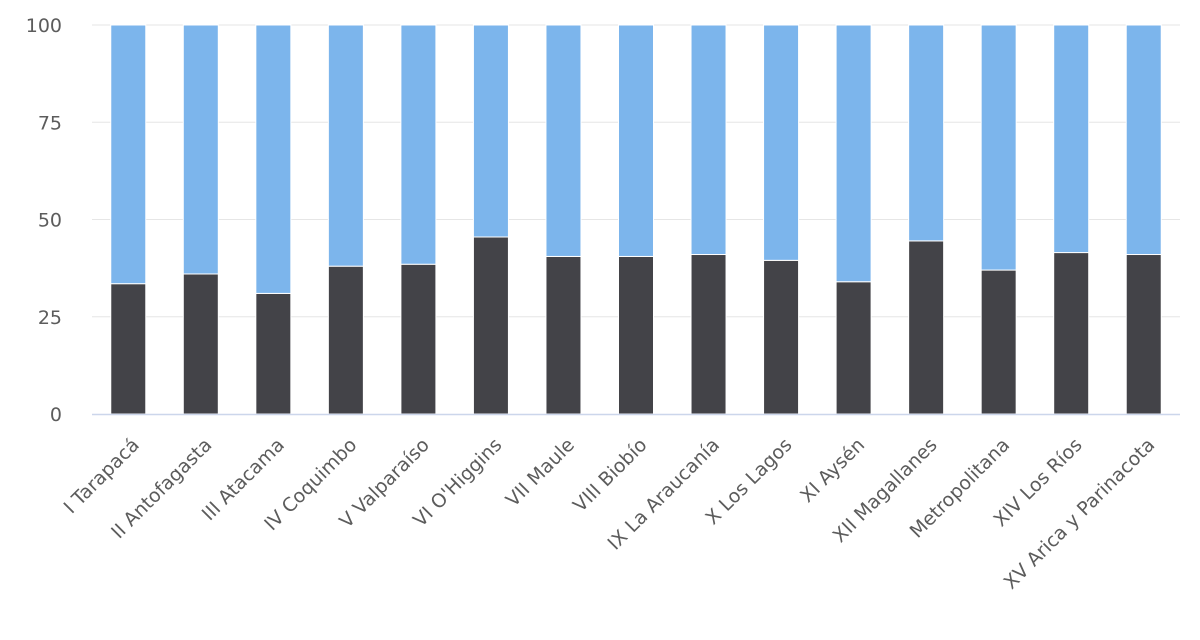 Image resolution: width=1200 pixels, height=640 pixels. I want to click on y-axis-ticks: 0 25 50 75 100, so click(44, 220).